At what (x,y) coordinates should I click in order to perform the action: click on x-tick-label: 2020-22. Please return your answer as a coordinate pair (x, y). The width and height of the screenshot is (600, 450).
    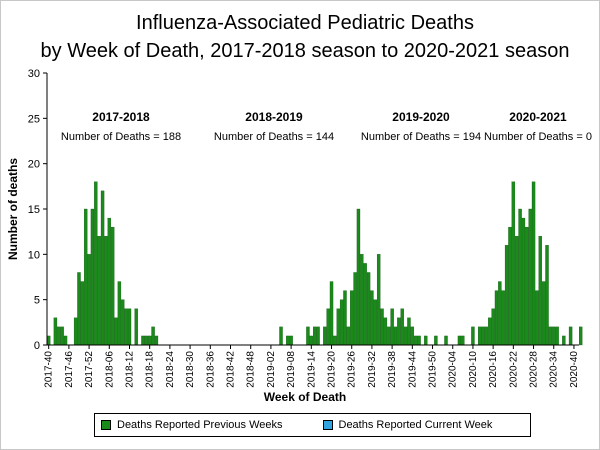
    Looking at the image, I should click on (513, 369).